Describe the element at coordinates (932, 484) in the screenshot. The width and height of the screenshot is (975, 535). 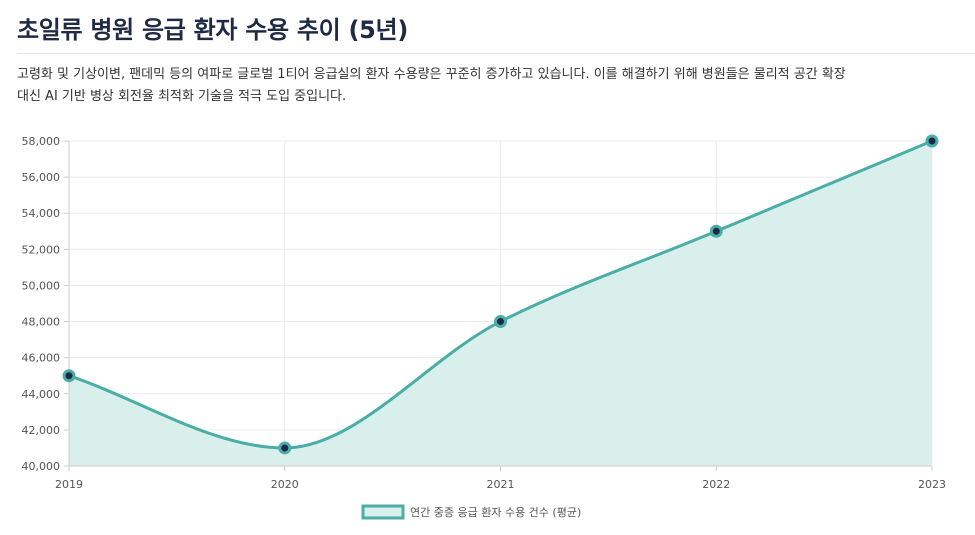
I see `x-tick-label: 2023` at that location.